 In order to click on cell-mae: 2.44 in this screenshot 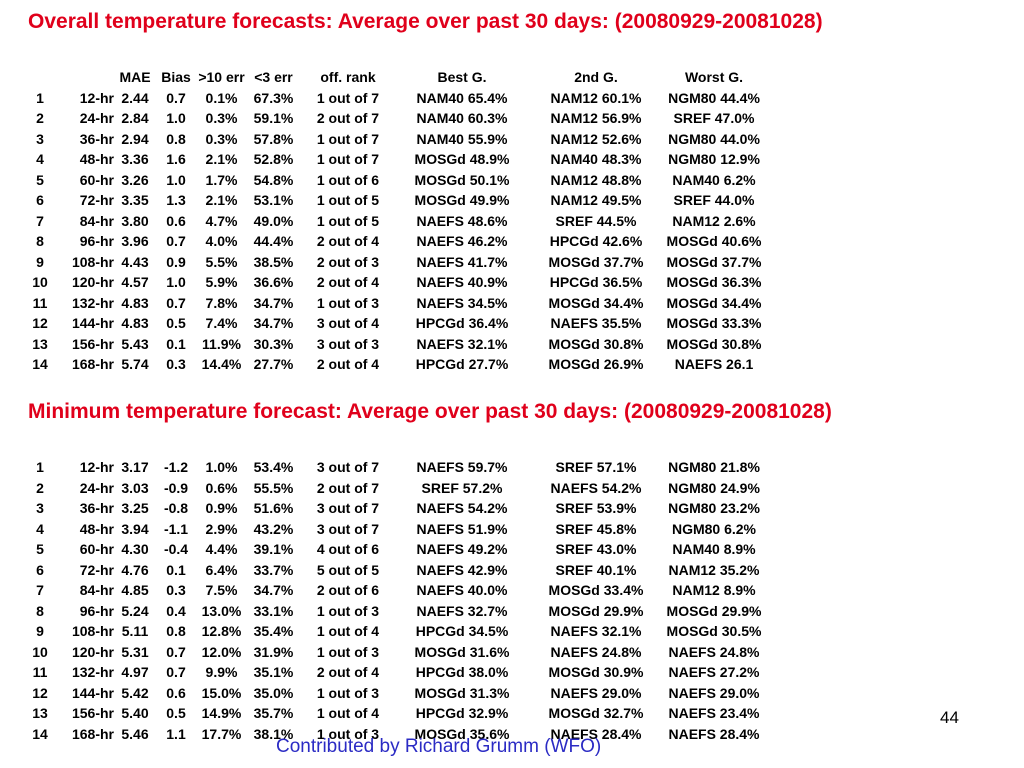, I will do `click(135, 97)`.